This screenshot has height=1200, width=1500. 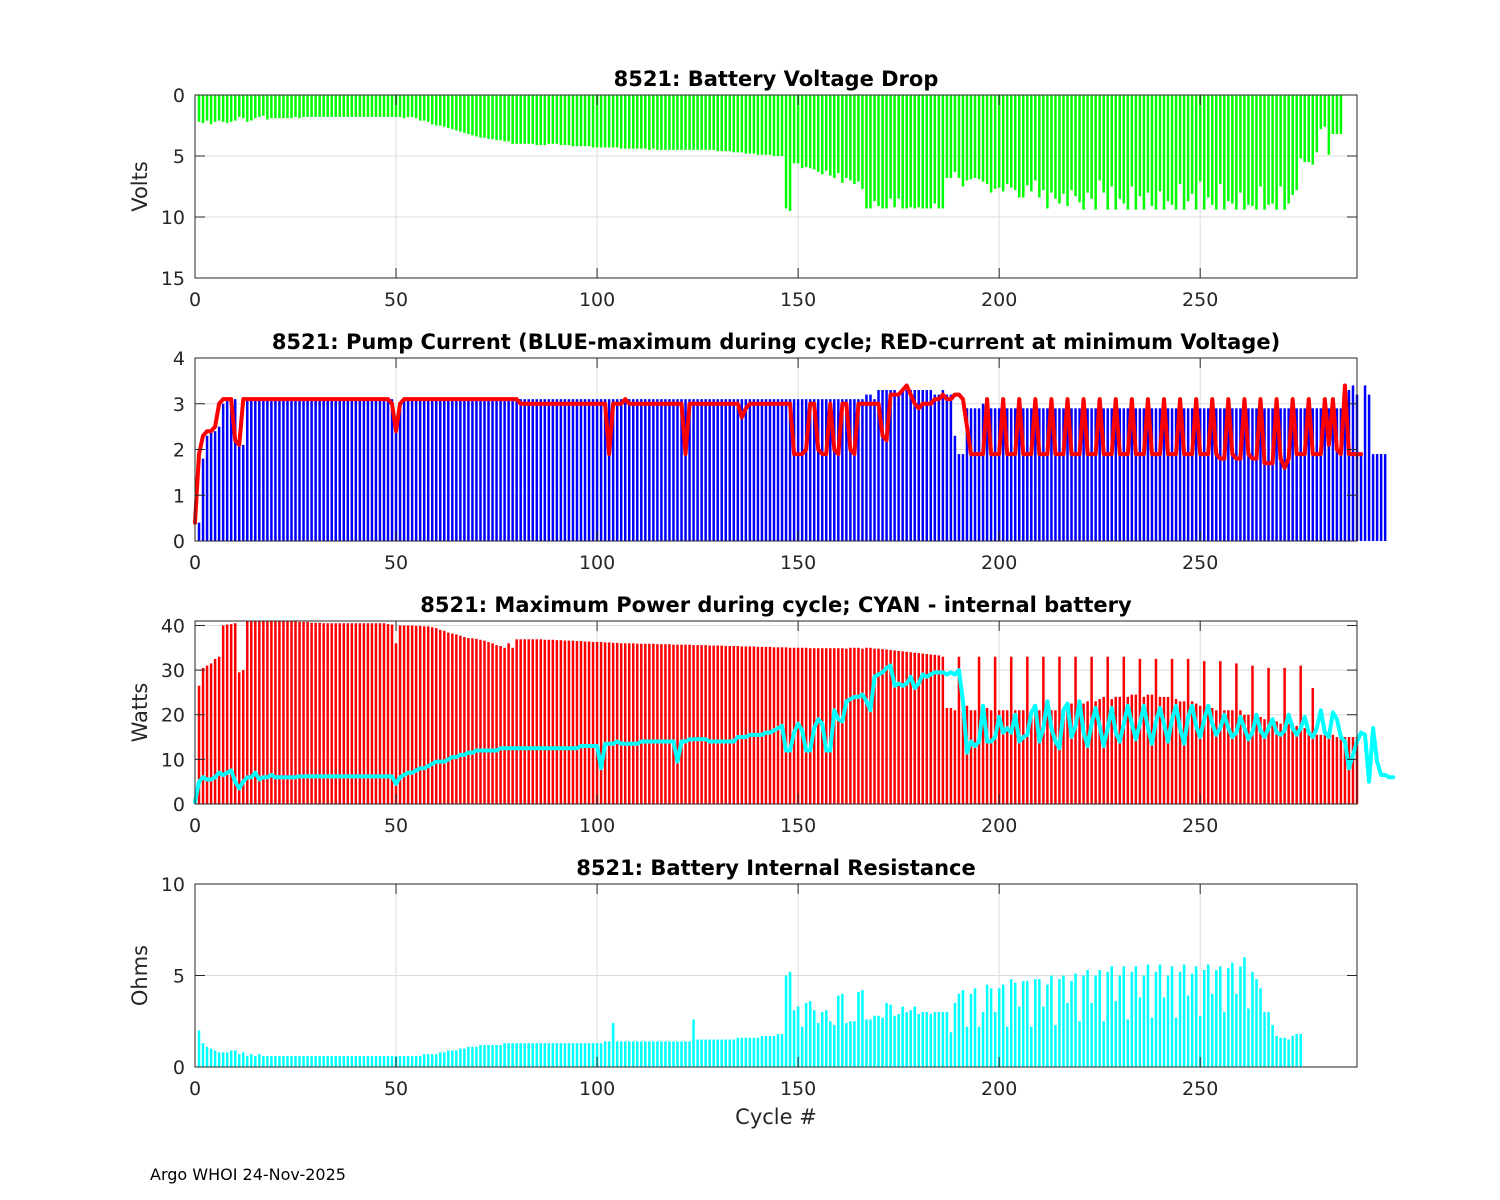 What do you see at coordinates (1200, 826) in the screenshot?
I see `x-tick-label: 250` at bounding box center [1200, 826].